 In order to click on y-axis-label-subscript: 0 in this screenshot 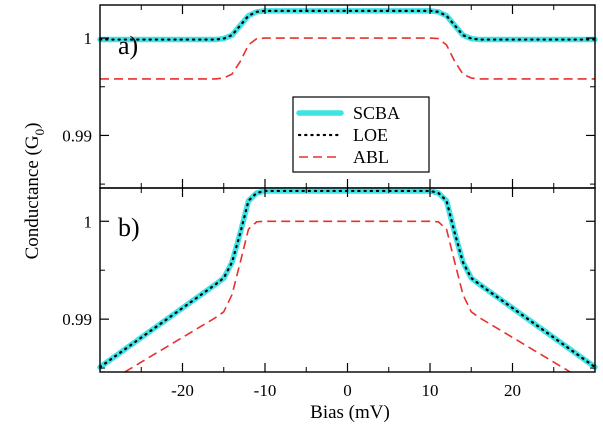, I will do `click(39, 132)`.